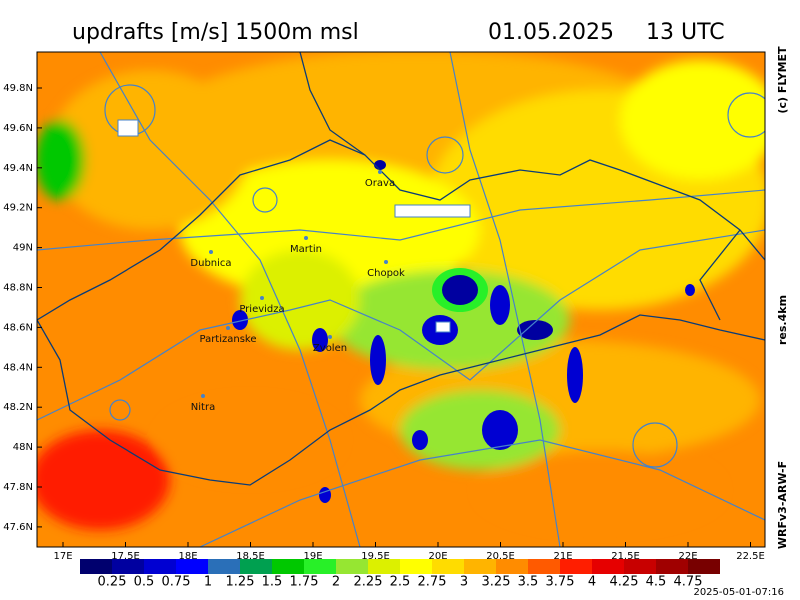 Image resolution: width=800 pixels, height=600 pixels. Describe the element at coordinates (688, 582) in the screenshot. I see `colorbar-label: 4.75` at that location.